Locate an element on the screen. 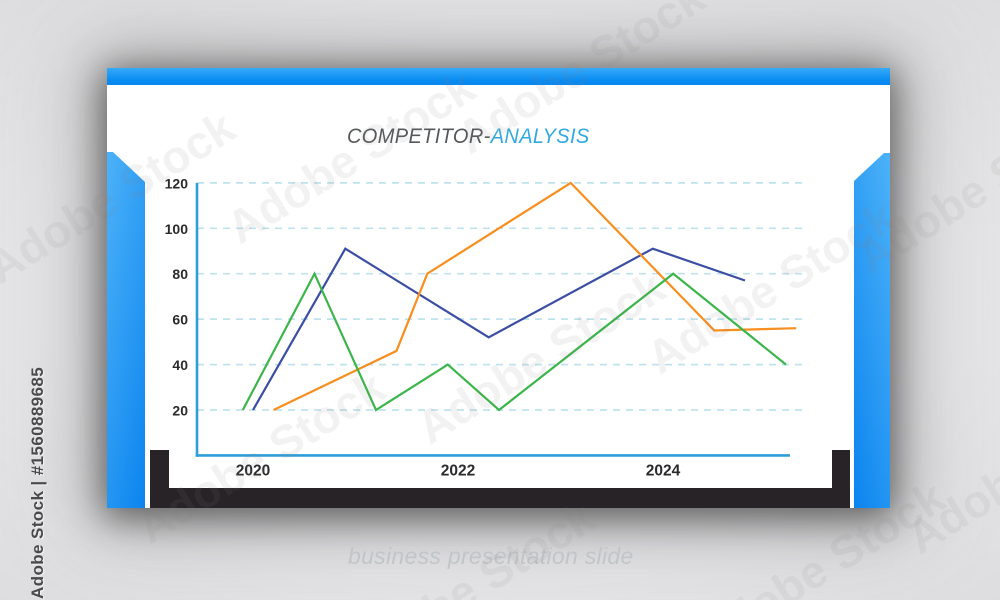 This screenshot has height=600, width=1000. y-tick-label: 100 is located at coordinates (177, 229).